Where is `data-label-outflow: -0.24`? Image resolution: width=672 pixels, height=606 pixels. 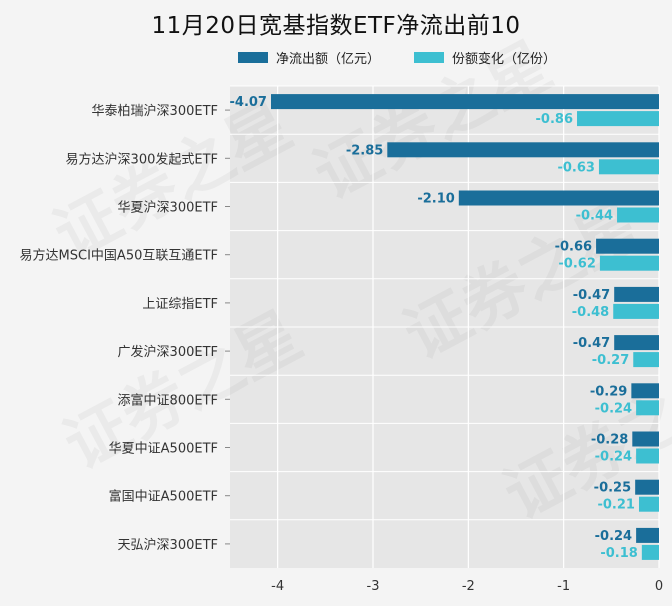
data-label-outflow: -0.24 is located at coordinates (613, 536).